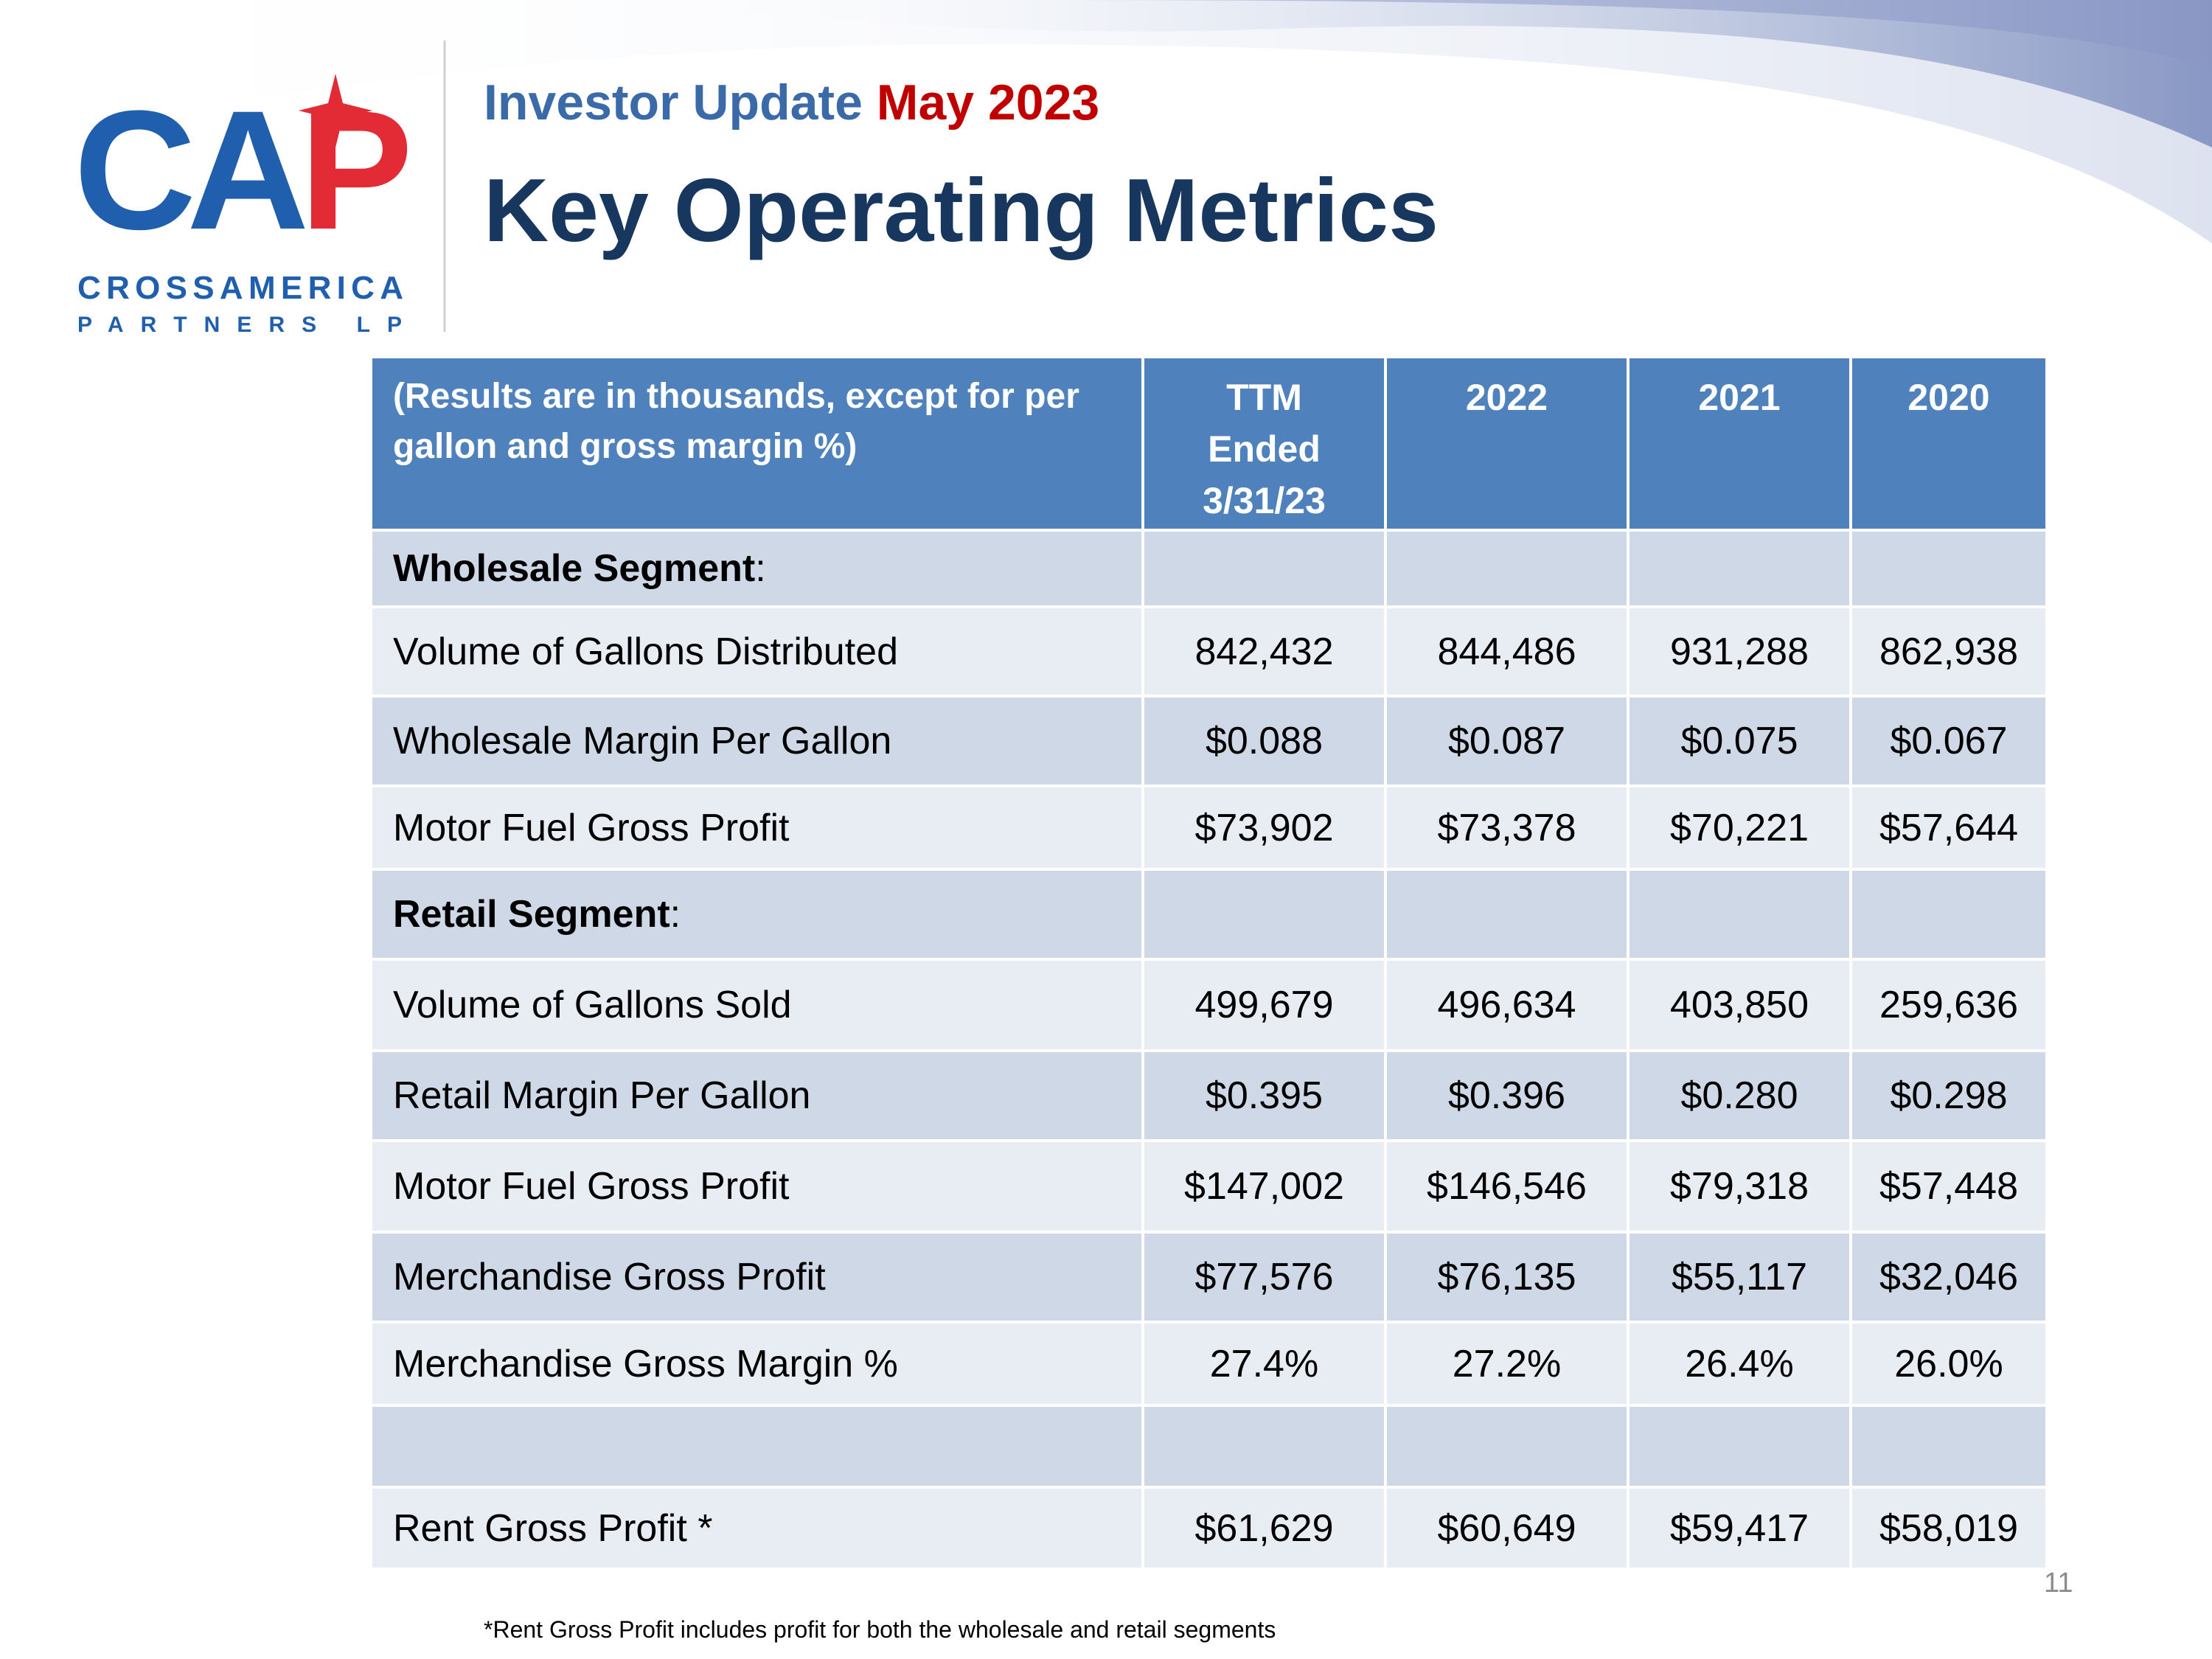  I want to click on cell: $0.396, so click(1507, 1095).